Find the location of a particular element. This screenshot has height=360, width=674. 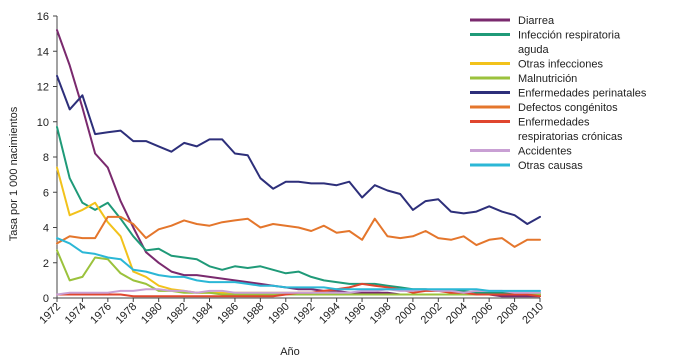

x-tick-label: 2004 is located at coordinates (457, 314).